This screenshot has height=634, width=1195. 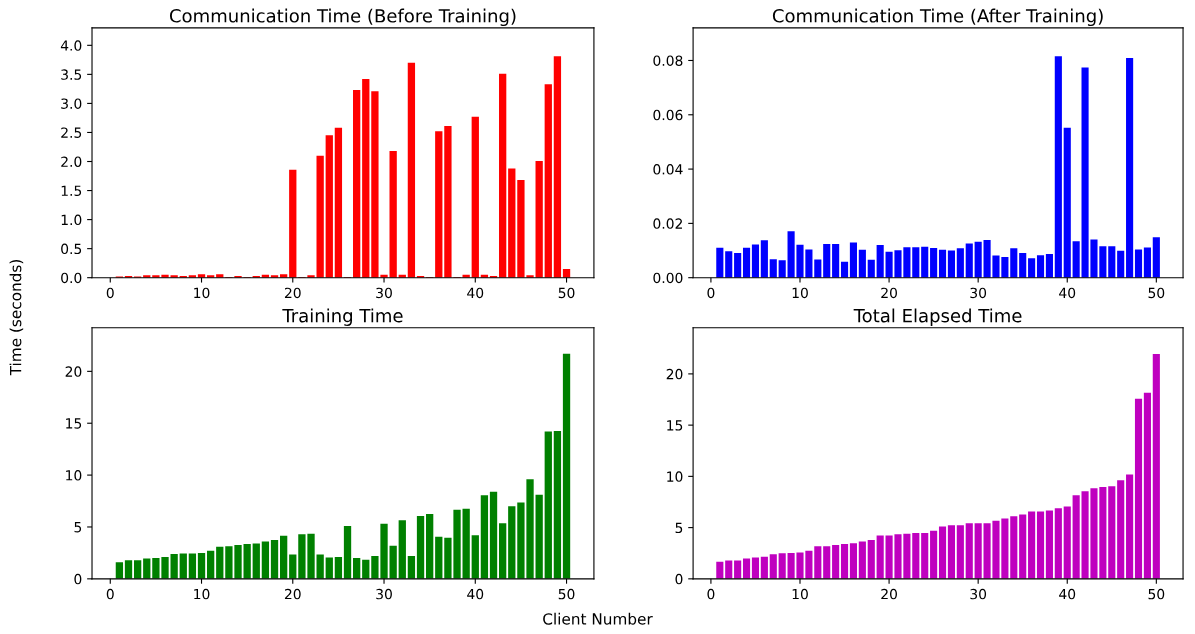 What do you see at coordinates (598, 618) in the screenshot?
I see `x-axis-title: Client Number` at bounding box center [598, 618].